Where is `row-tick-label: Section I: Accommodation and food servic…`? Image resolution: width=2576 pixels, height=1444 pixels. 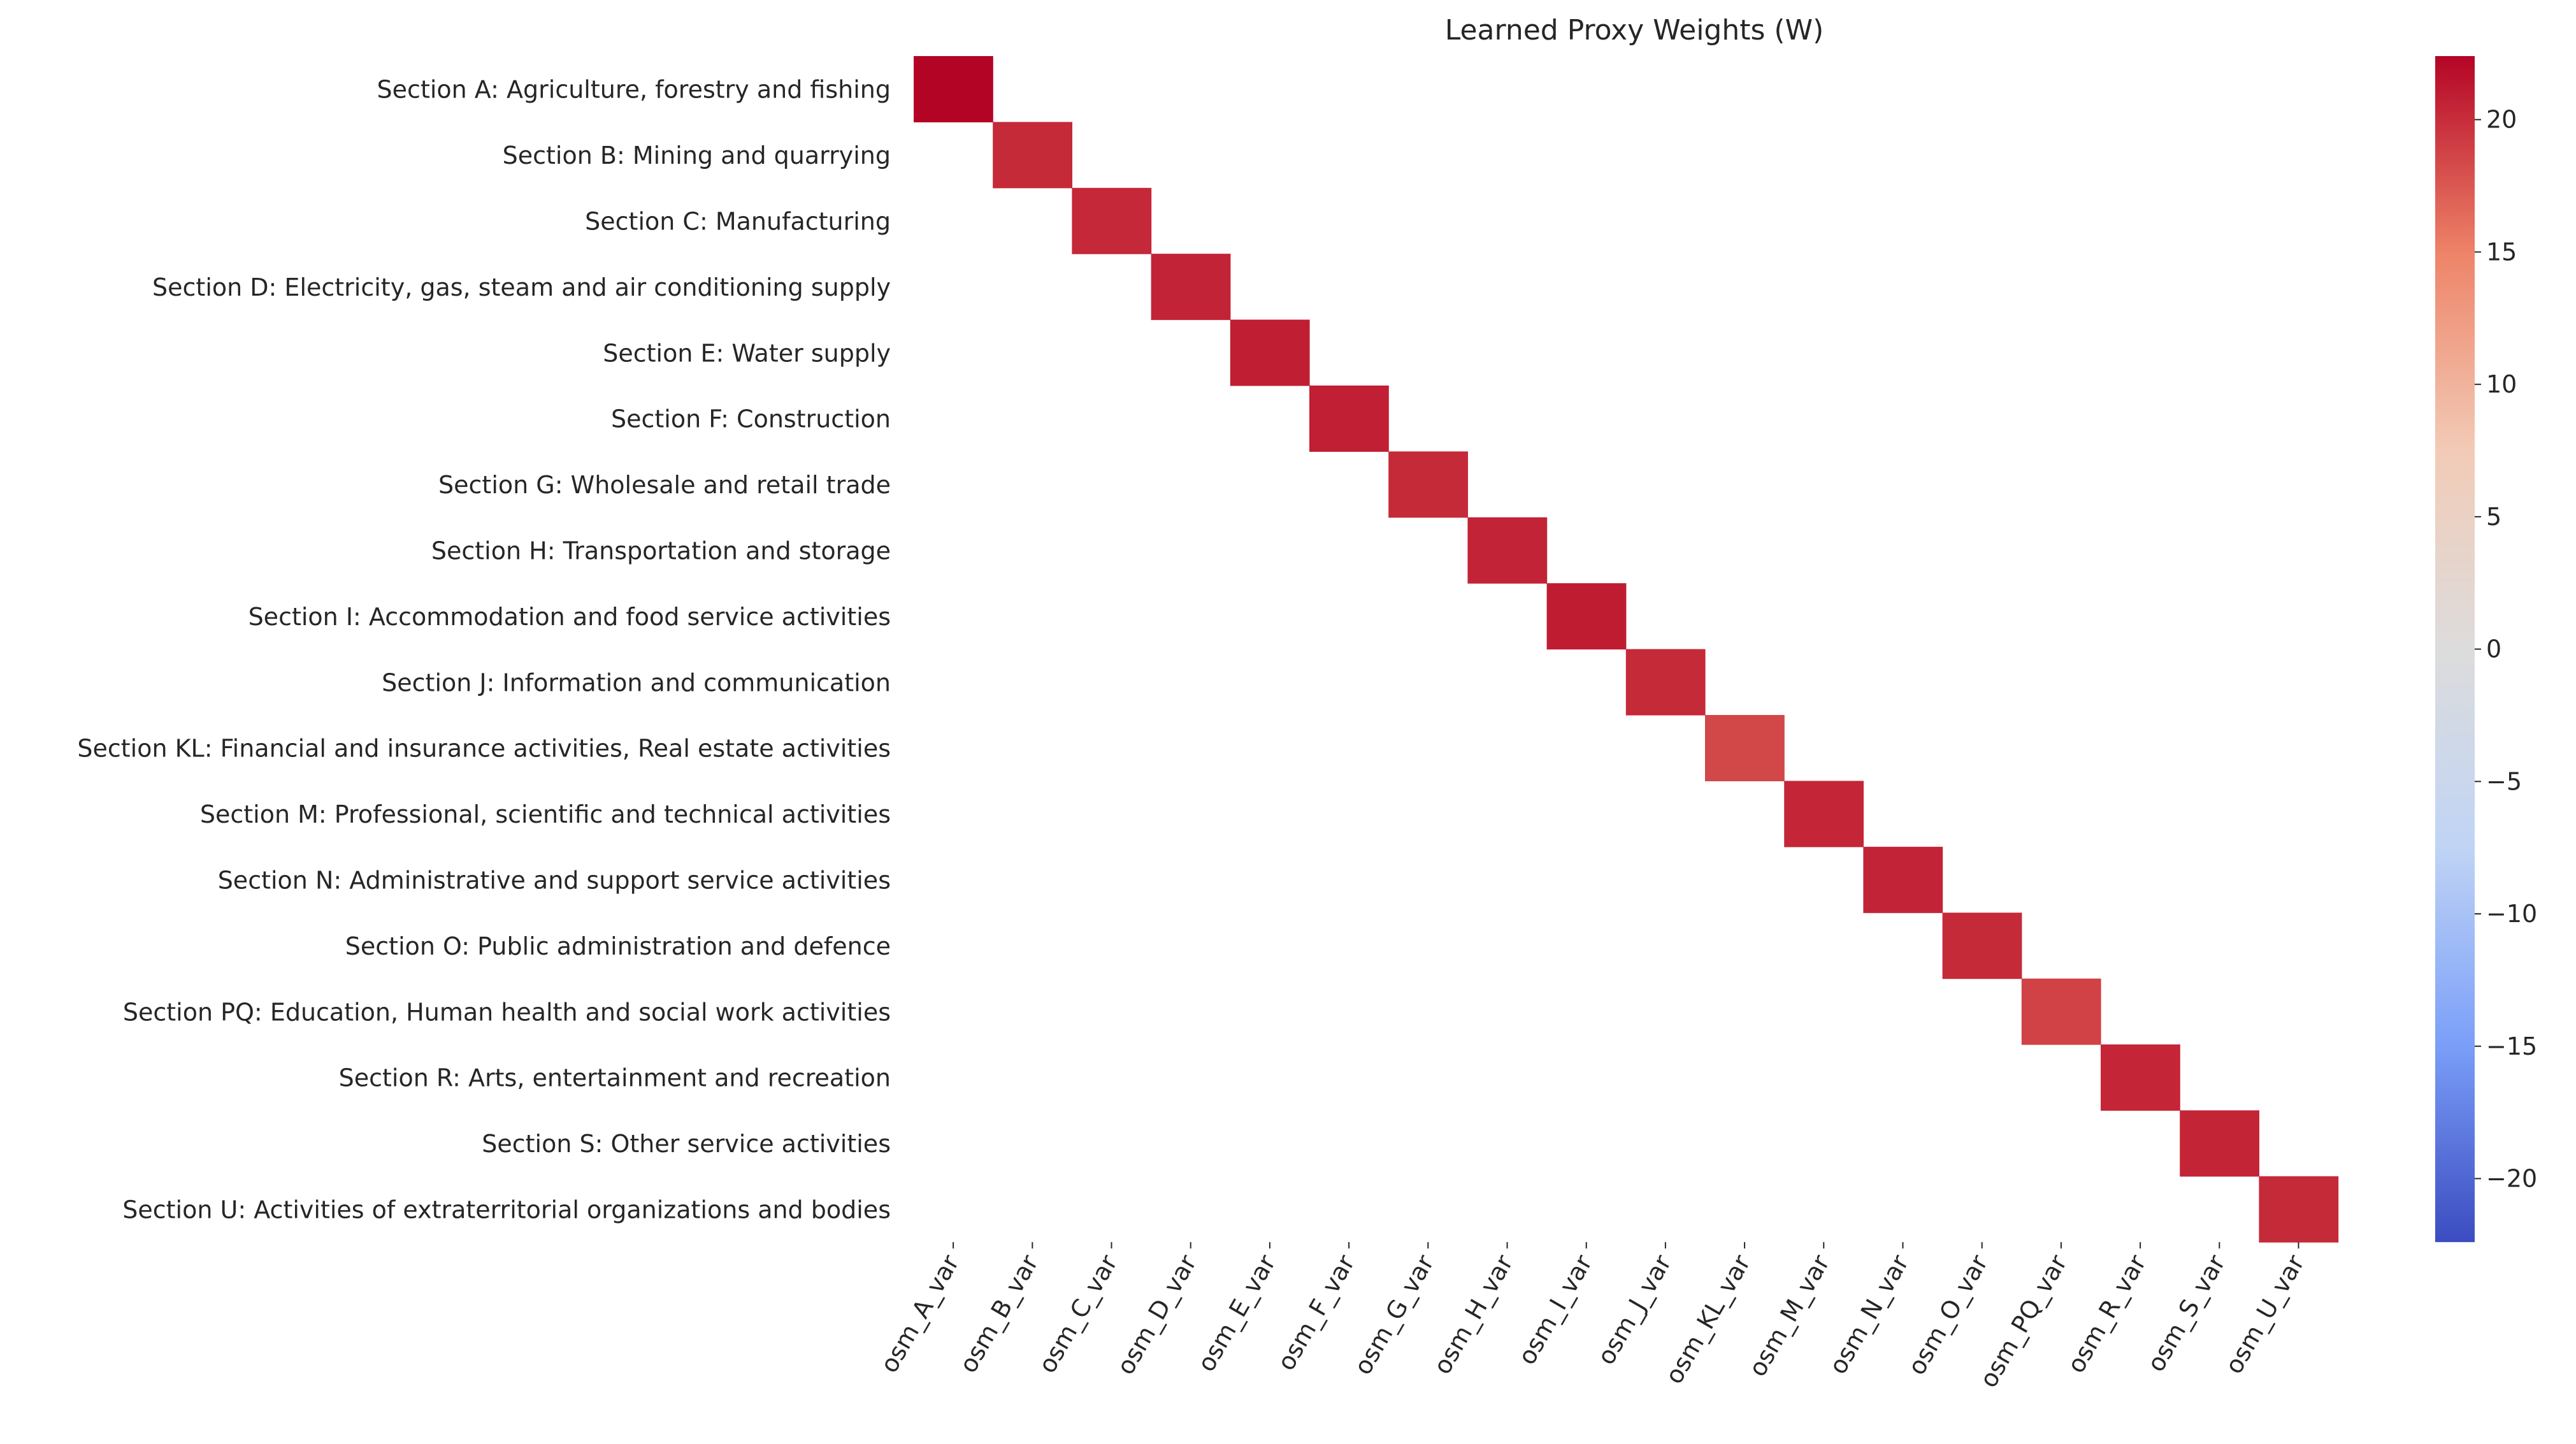
row-tick-label: Section I: Accommodation and food servic… is located at coordinates (569, 617).